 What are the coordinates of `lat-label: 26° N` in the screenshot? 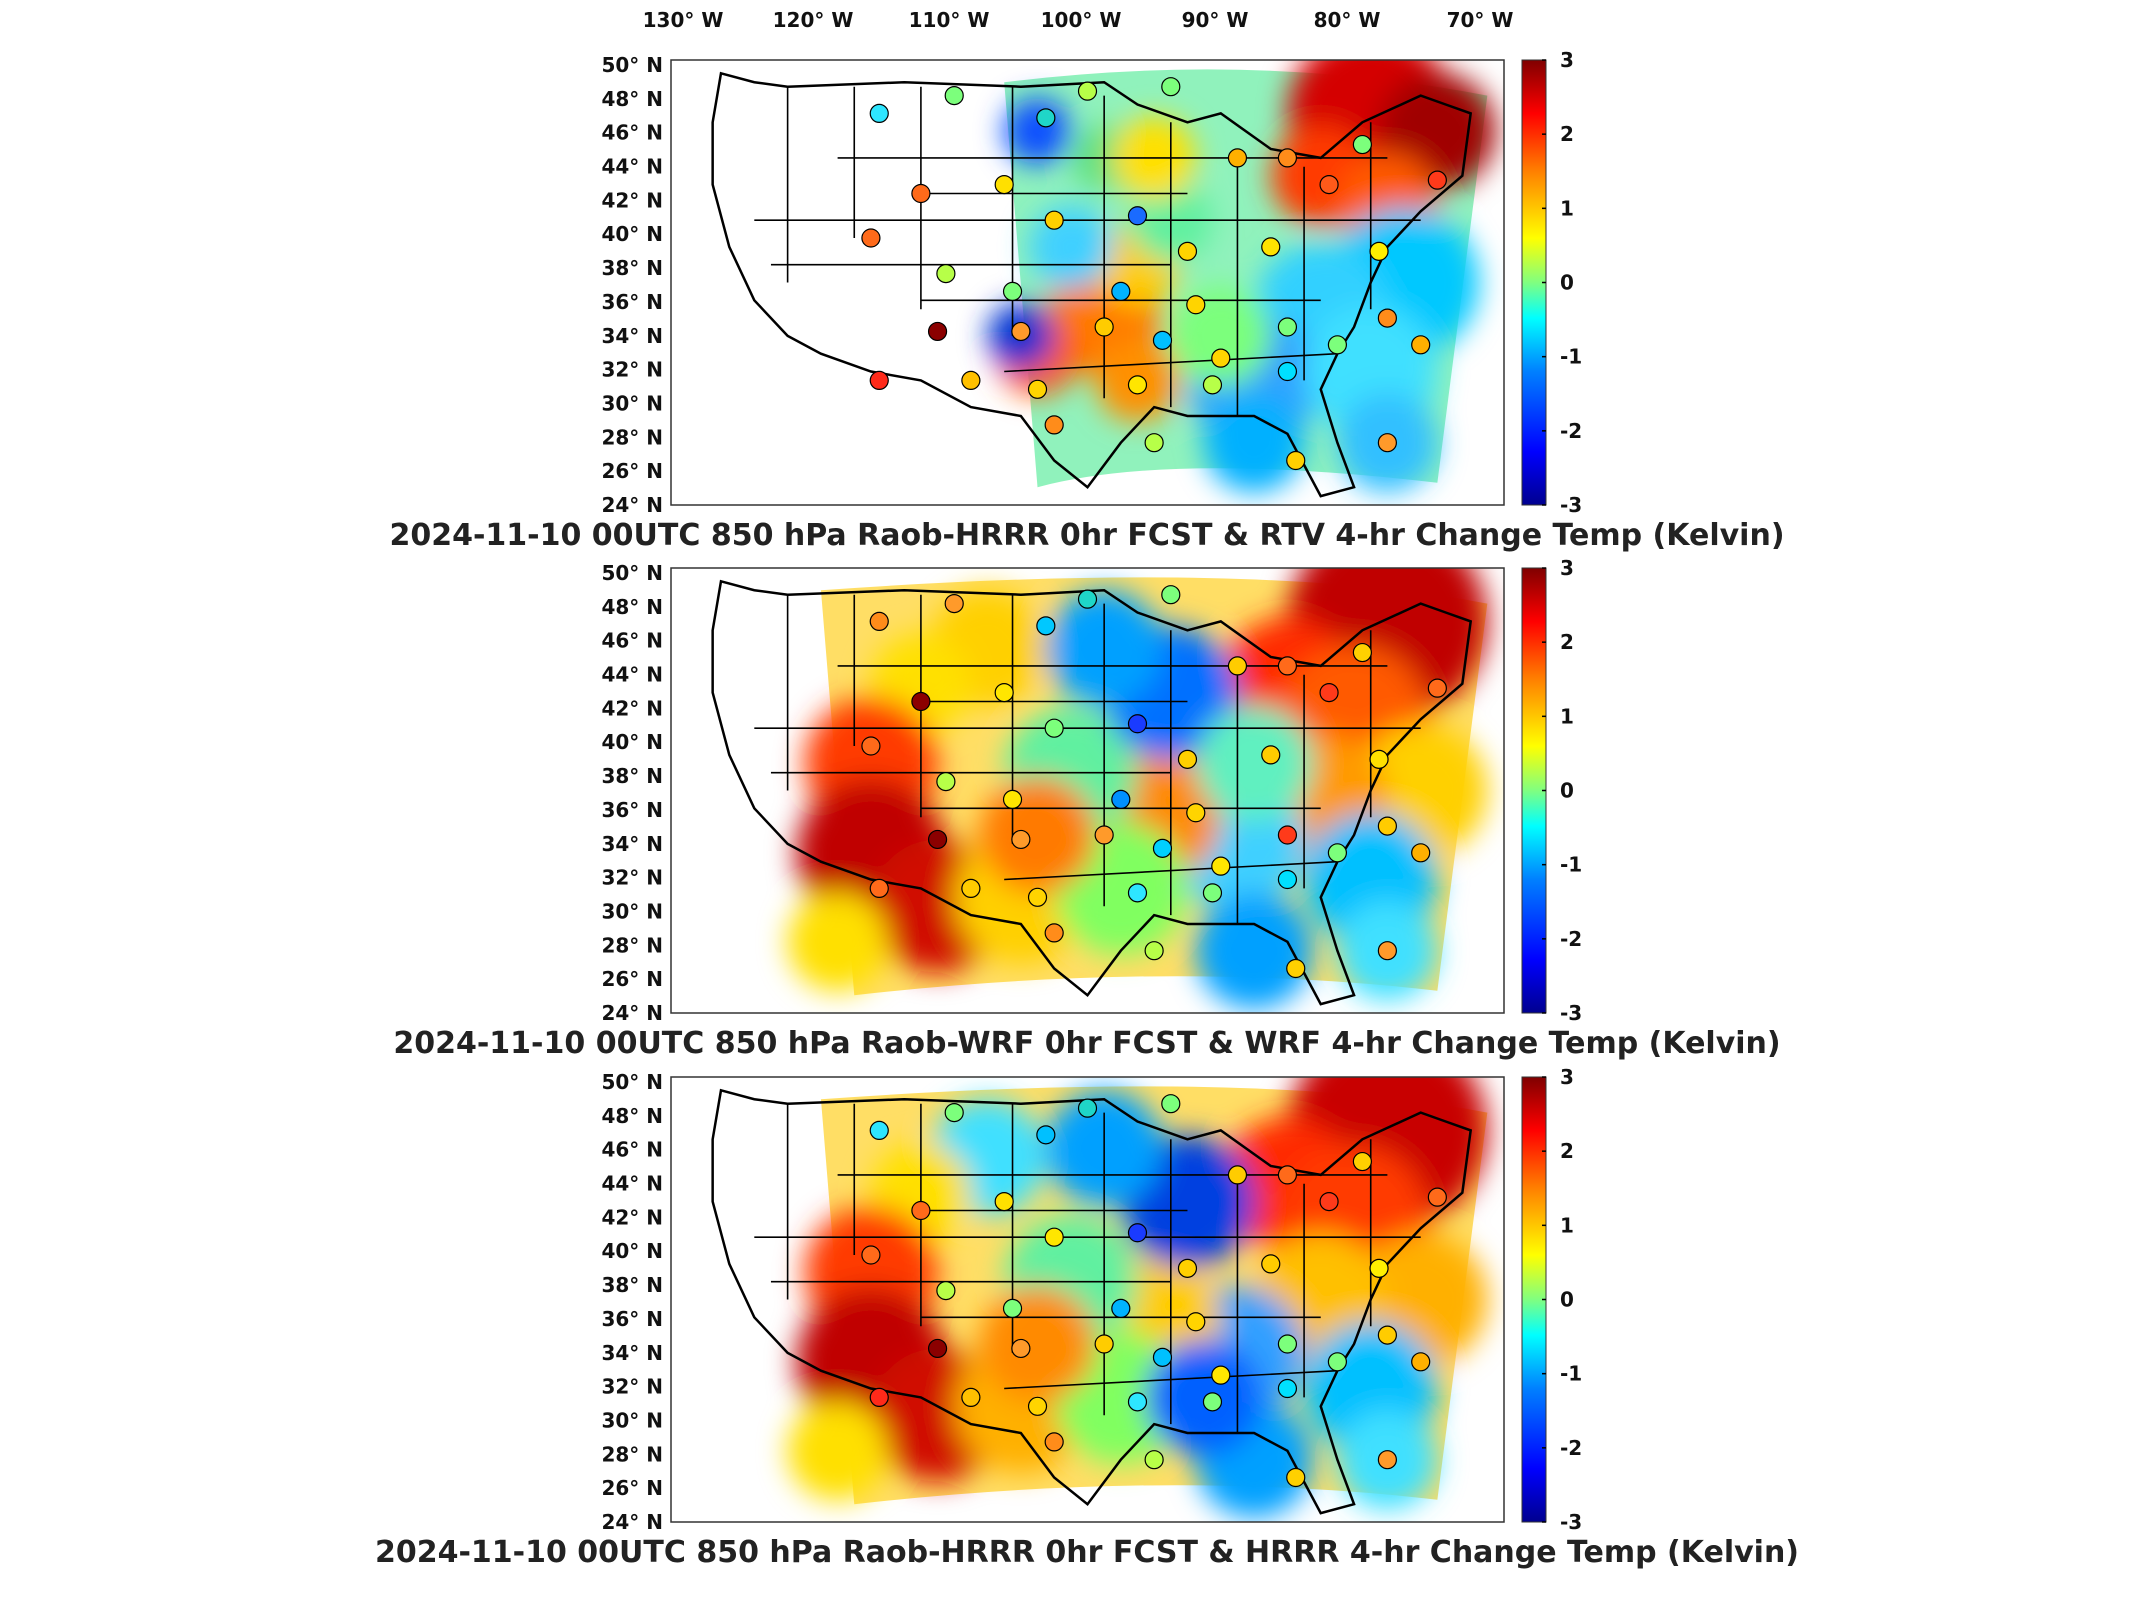 It's located at (632, 1488).